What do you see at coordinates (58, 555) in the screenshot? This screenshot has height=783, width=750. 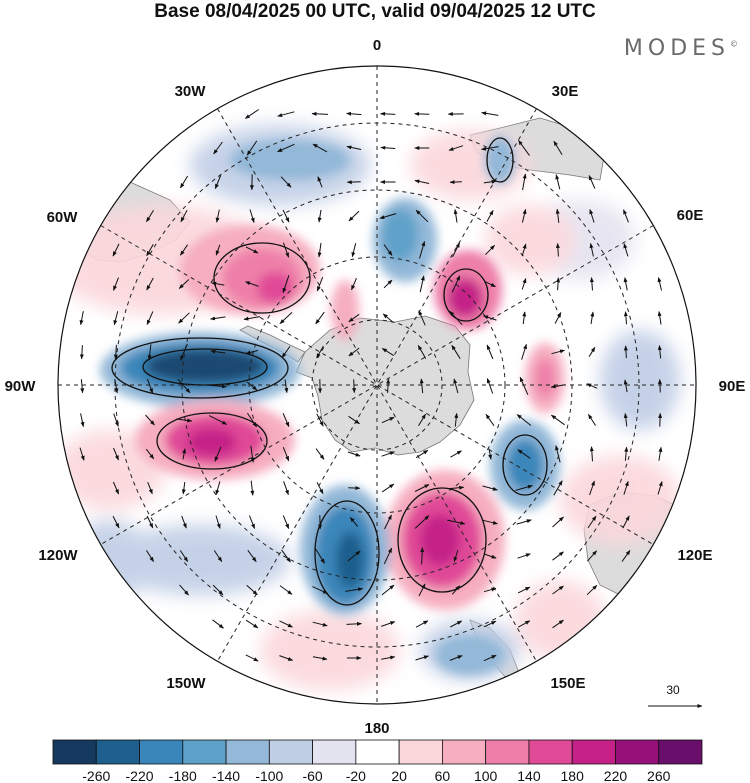 I see `lon-label-120w: 120W` at bounding box center [58, 555].